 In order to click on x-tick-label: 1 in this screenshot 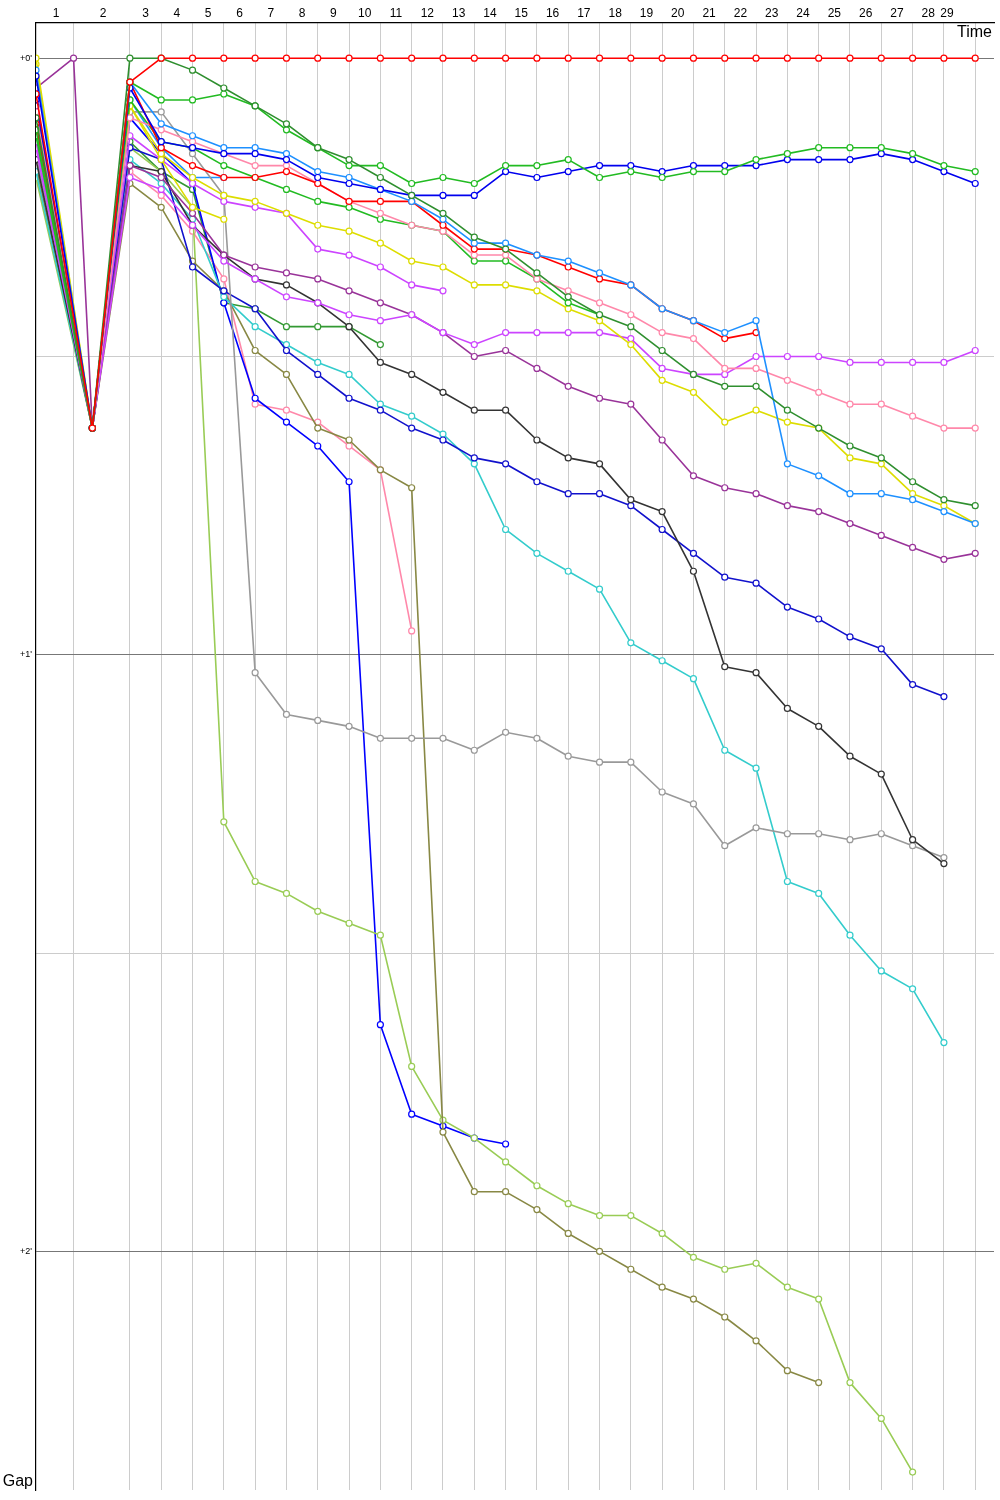, I will do `click(56, 12)`.